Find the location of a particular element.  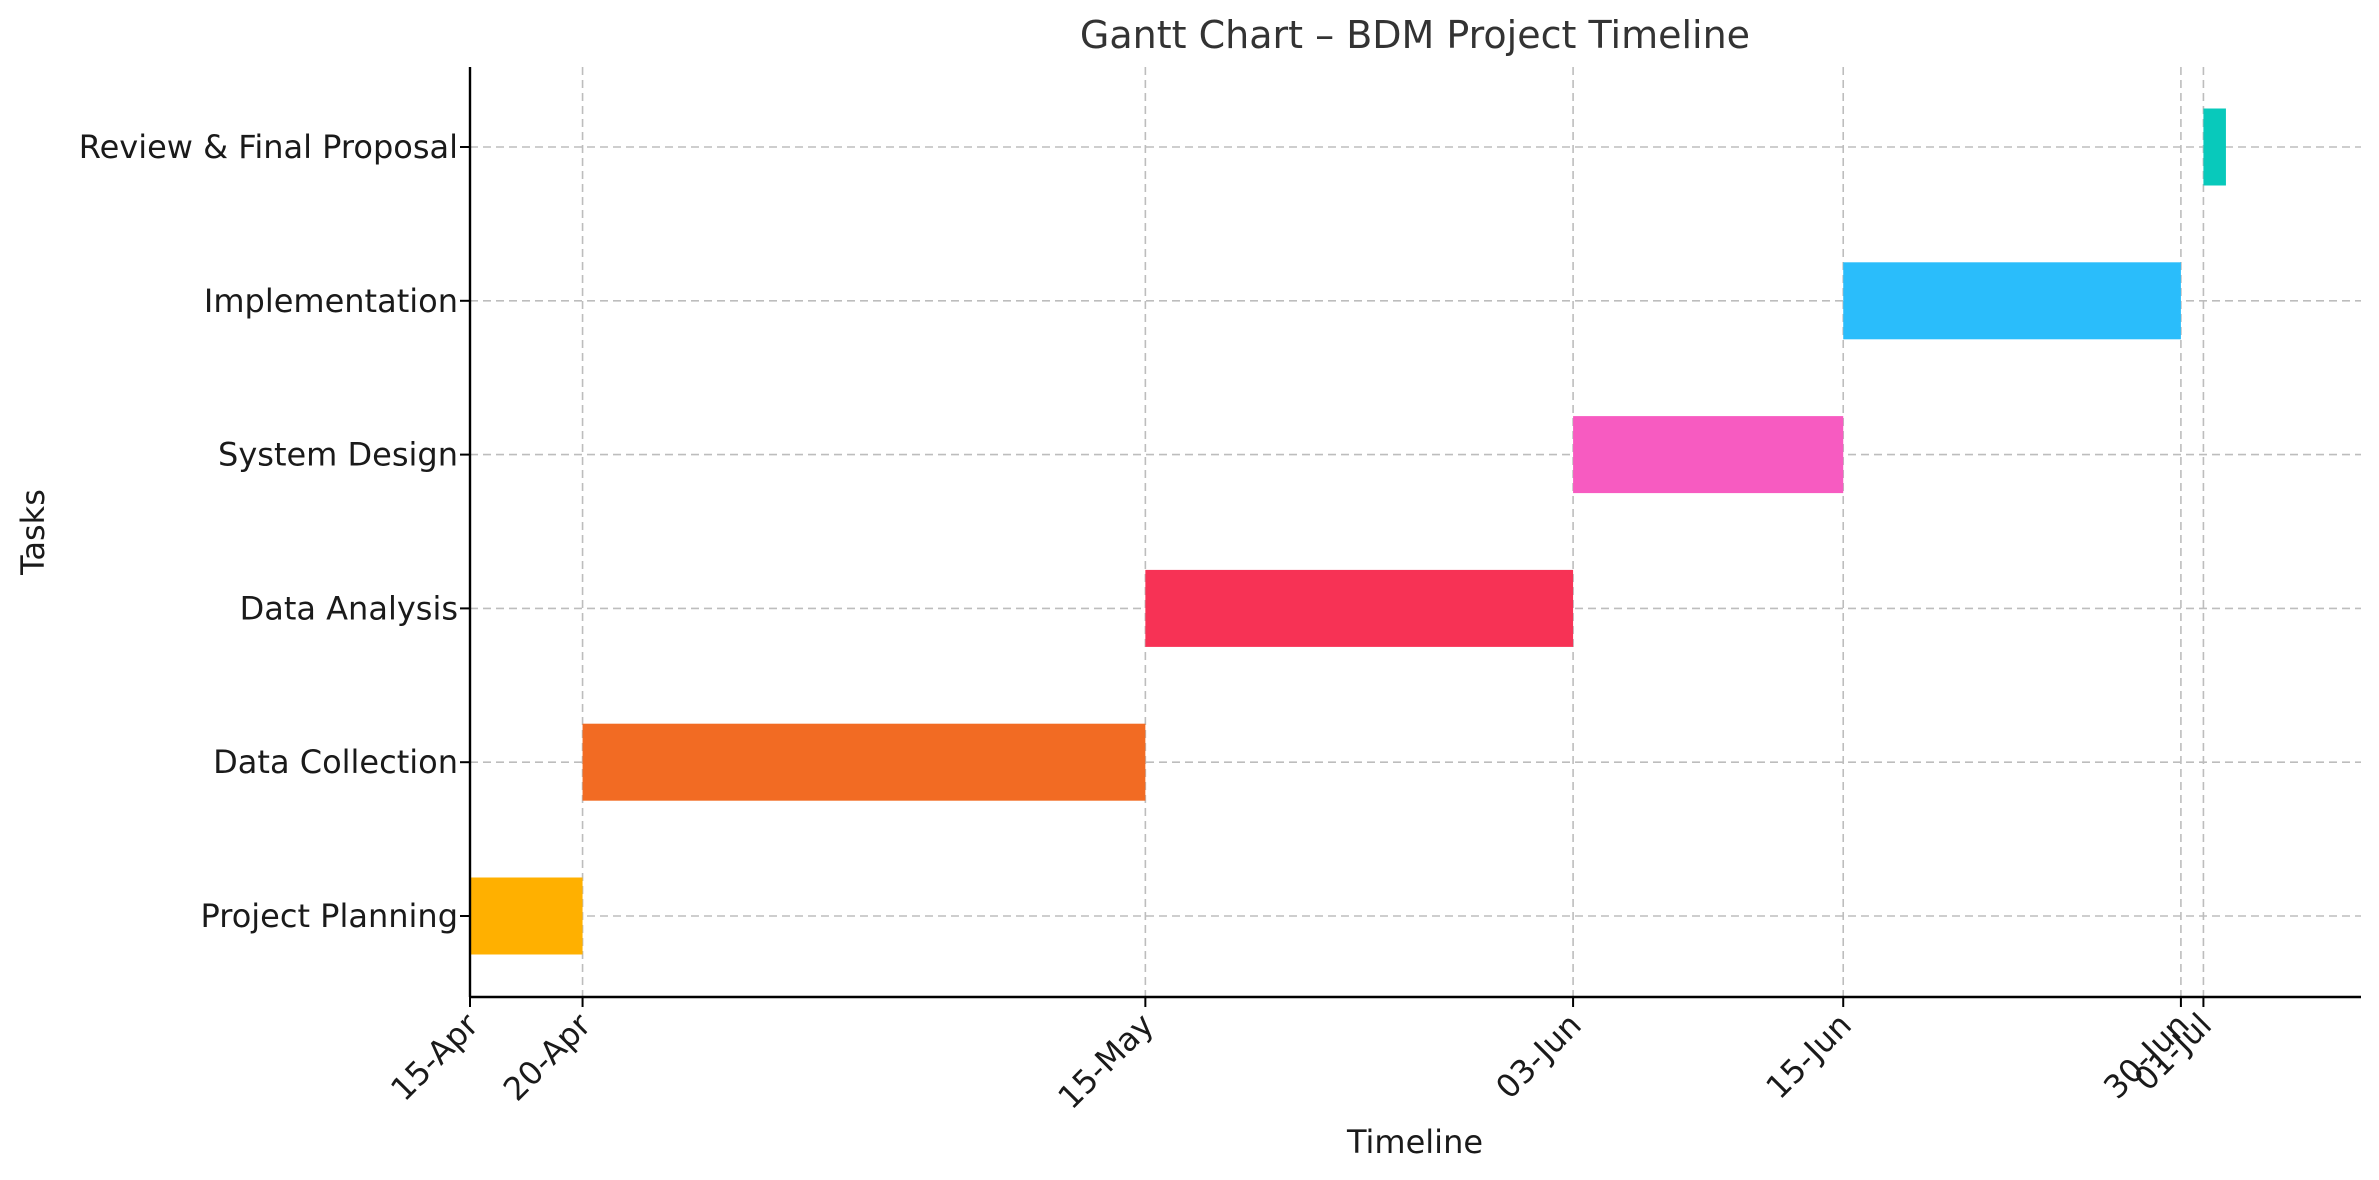

y-tick-label: Data Collection is located at coordinates (335, 762).